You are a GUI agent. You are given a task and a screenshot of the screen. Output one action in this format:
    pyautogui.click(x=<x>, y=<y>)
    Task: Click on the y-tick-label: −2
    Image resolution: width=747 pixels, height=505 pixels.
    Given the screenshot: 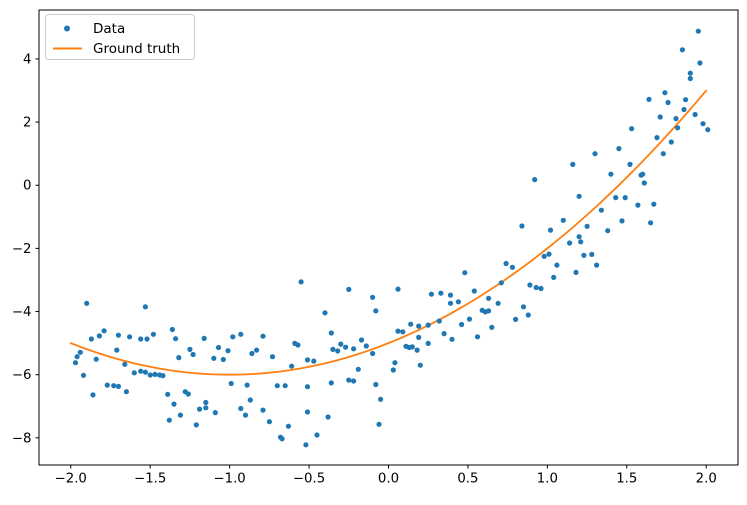 What is the action you would take?
    pyautogui.click(x=22, y=249)
    